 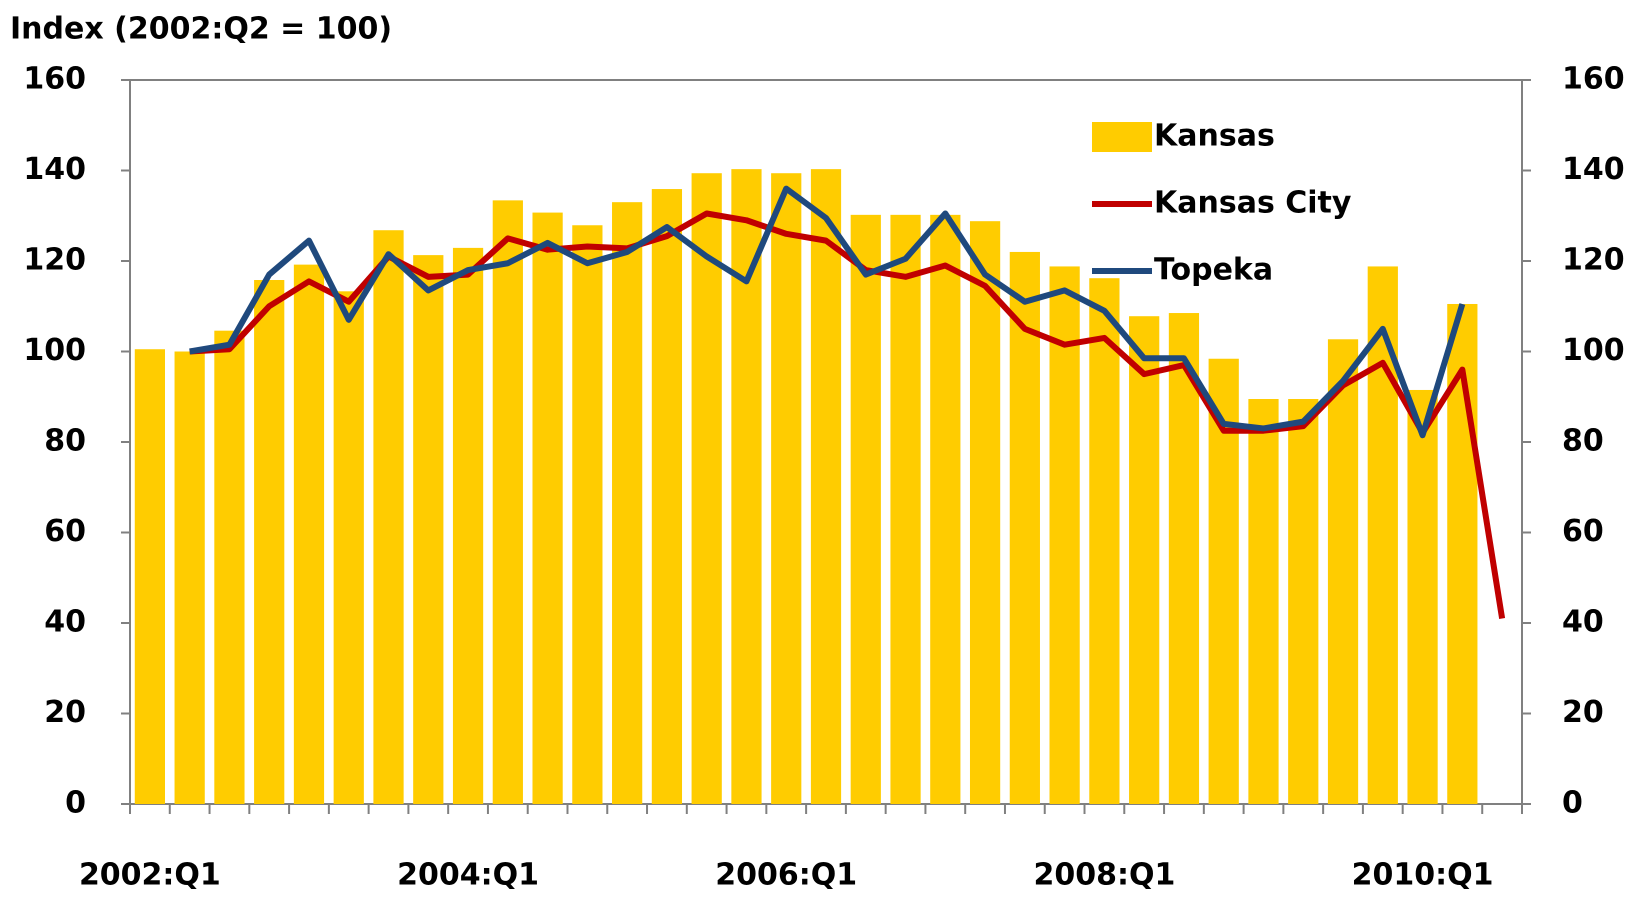 I want to click on legend-label: Topeka, so click(x=1213, y=270).